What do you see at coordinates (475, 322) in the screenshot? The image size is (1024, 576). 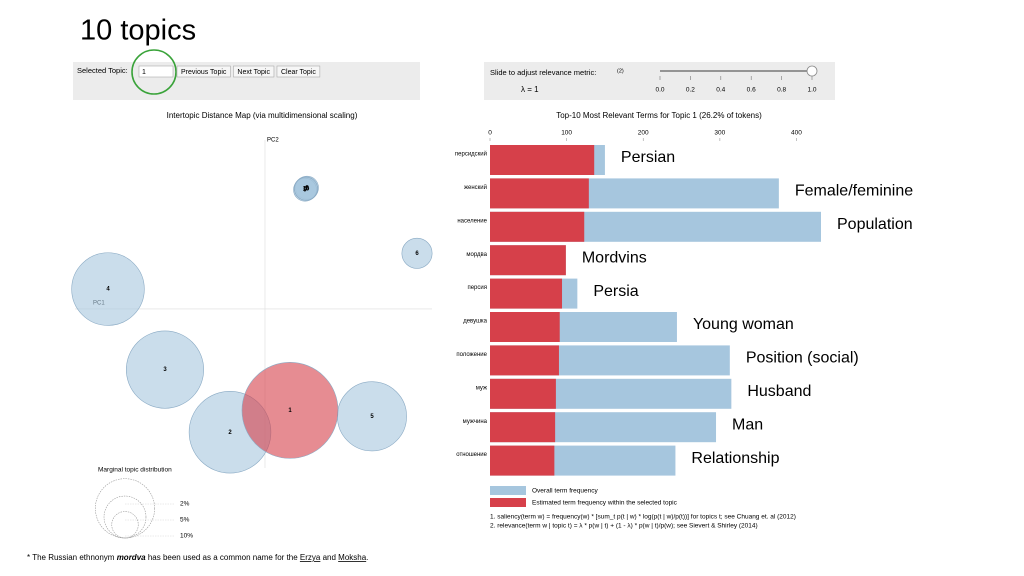 I see `term-label: девушка` at bounding box center [475, 322].